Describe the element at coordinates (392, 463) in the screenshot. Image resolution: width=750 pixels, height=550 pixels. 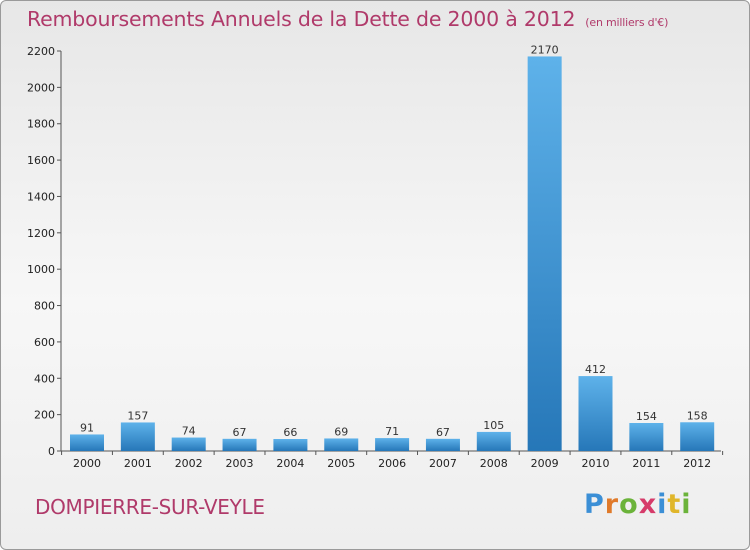
I see `x-tick-label: 2006` at that location.